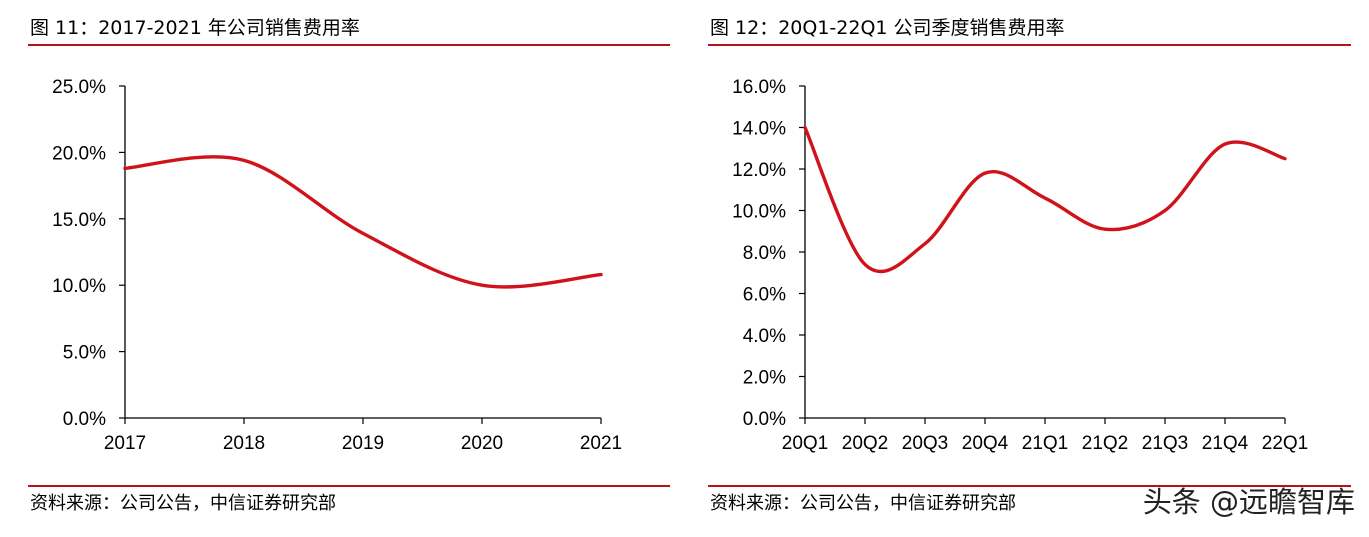  Describe the element at coordinates (759, 129) in the screenshot. I see `y-tick-label: 14.0%` at that location.